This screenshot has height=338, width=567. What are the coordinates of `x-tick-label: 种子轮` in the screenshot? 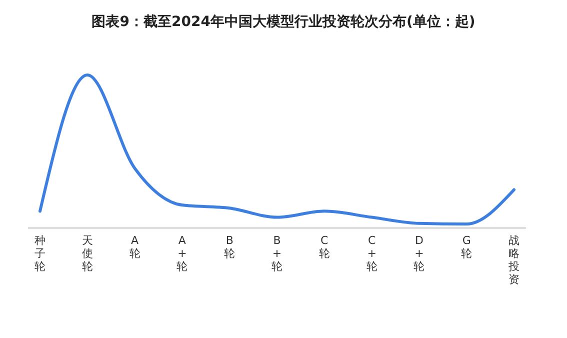 It's located at (40, 253).